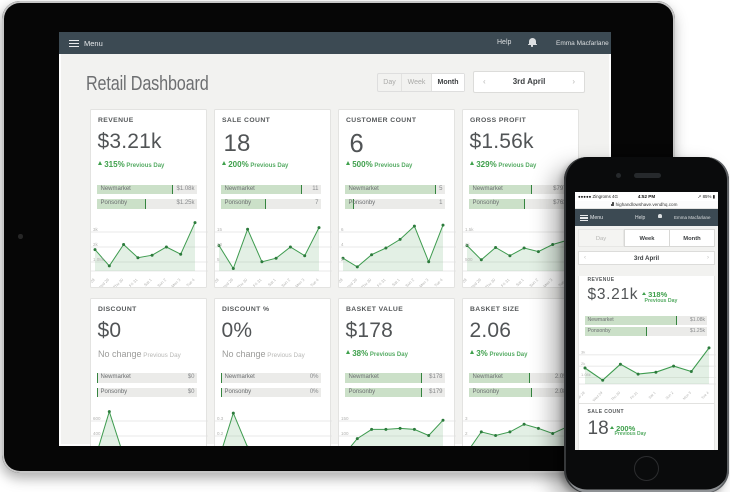  What do you see at coordinates (469, 229) in the screenshot?
I see `svg-text: 1.5k` at bounding box center [469, 229].